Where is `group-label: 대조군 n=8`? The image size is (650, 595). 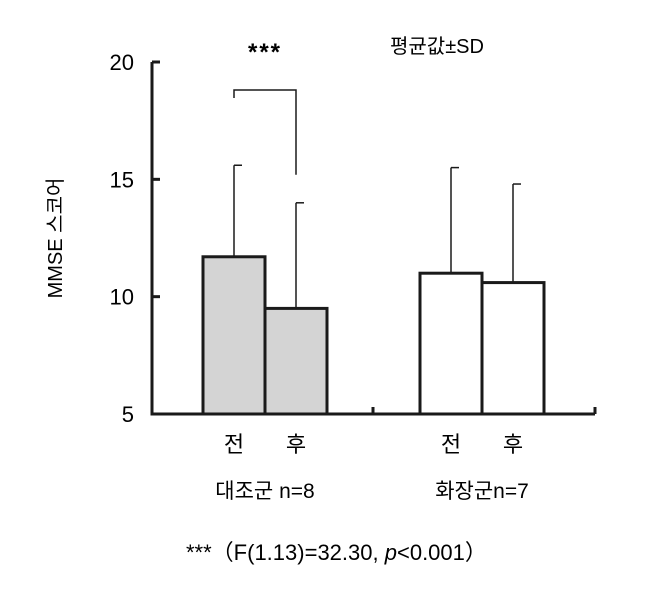
group-label: 대조군 n=8 is located at coordinates (264, 491).